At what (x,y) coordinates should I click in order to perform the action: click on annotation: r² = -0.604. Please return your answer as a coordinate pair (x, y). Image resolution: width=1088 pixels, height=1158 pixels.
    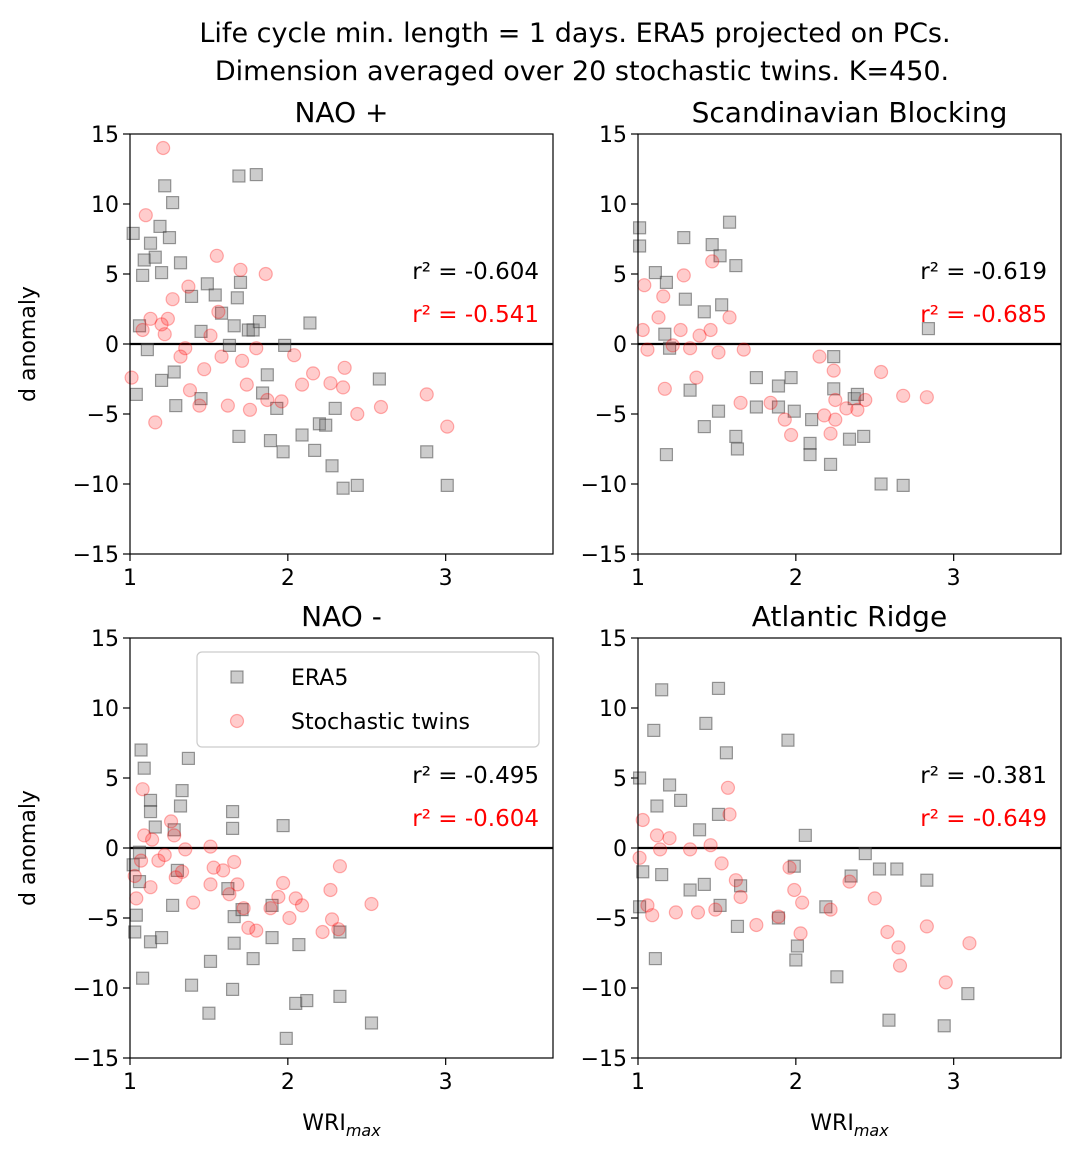
    Looking at the image, I should click on (475, 819).